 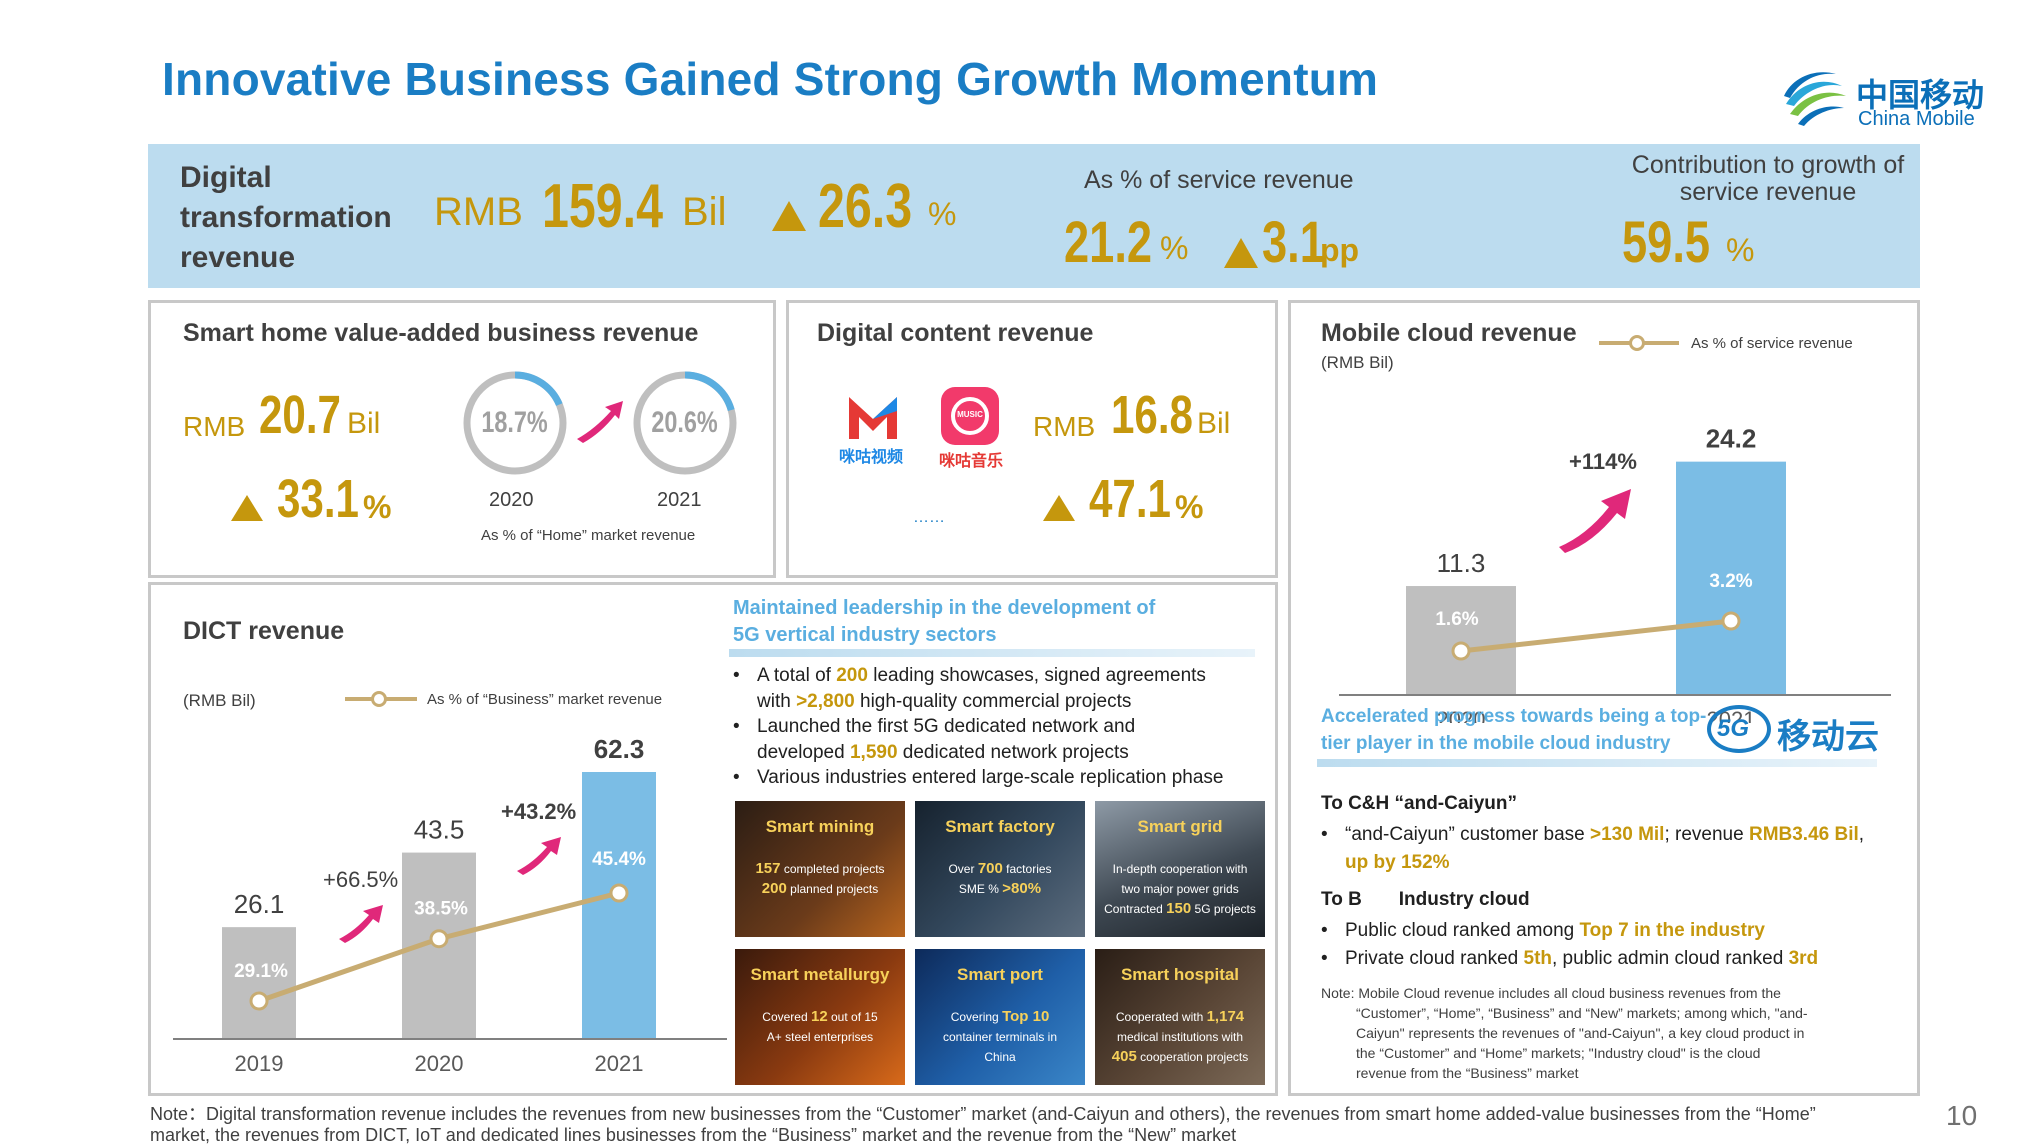 What do you see at coordinates (539, 856) in the screenshot?
I see `dict-growth-2-arrow-icon` at bounding box center [539, 856].